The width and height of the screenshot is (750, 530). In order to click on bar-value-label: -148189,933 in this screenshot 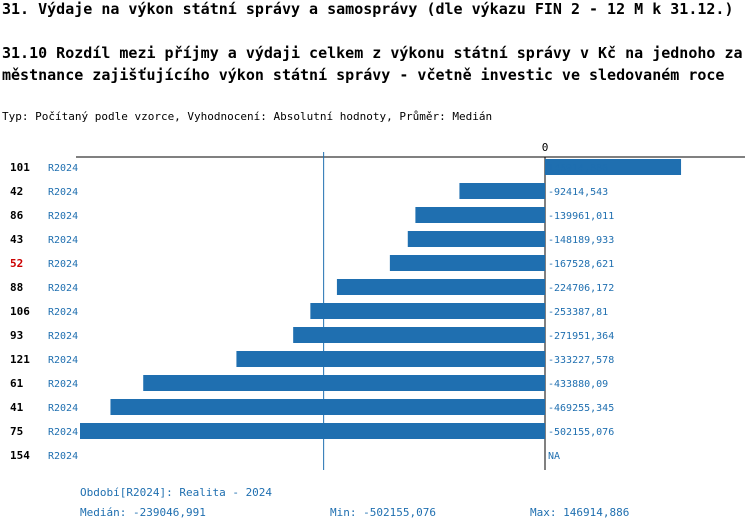, I will do `click(581, 240)`.